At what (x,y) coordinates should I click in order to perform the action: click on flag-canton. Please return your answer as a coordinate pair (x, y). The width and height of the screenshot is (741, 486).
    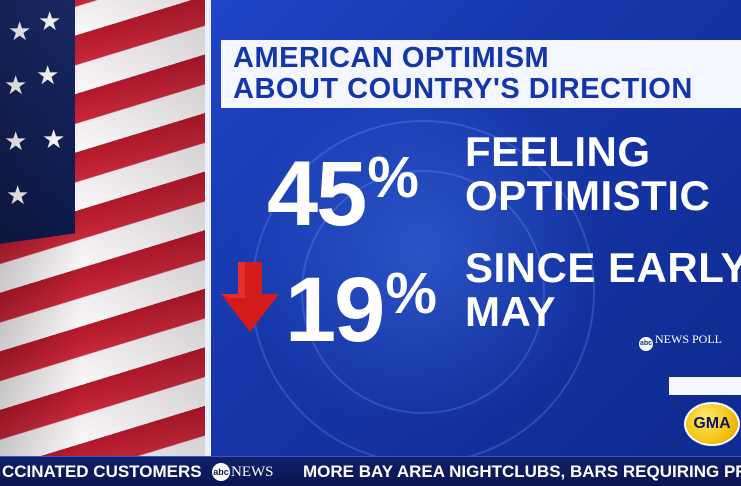
    Looking at the image, I should click on (37, 123).